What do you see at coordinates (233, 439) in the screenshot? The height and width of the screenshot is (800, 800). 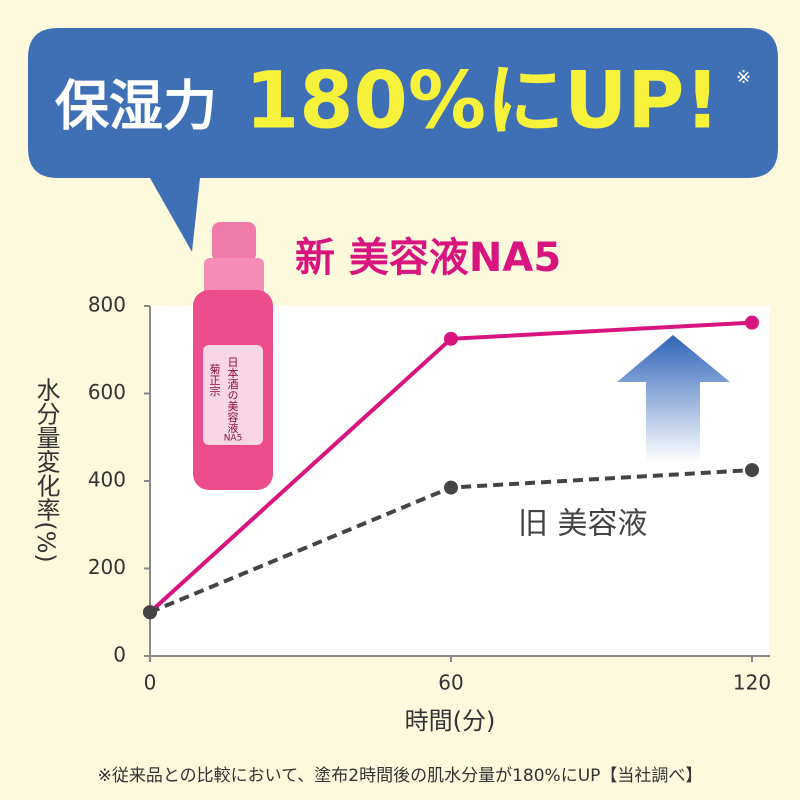 I see `bottle-model: NA5` at bounding box center [233, 439].